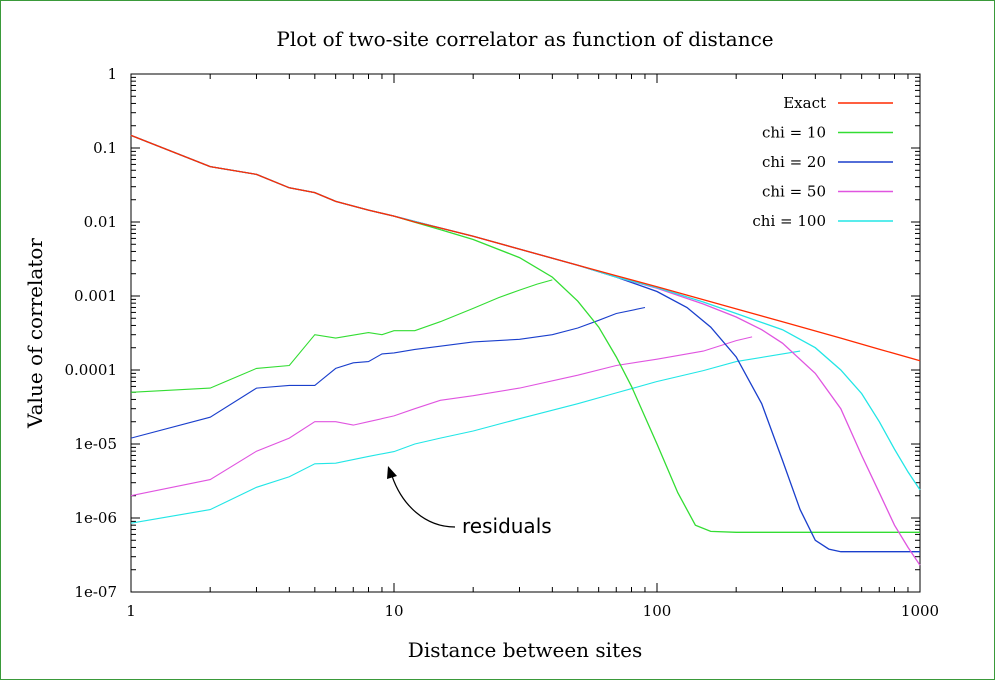 This screenshot has height=680, width=995. What do you see at coordinates (35, 333) in the screenshot?
I see `y-axis-label: Value of correlator` at bounding box center [35, 333].